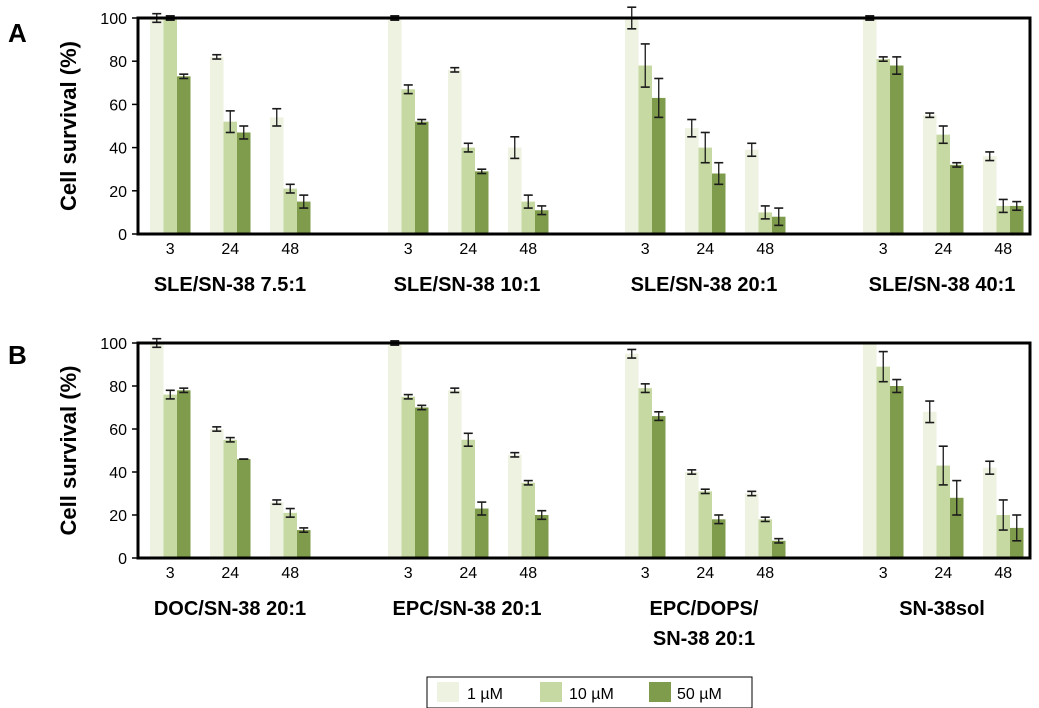 This screenshot has width=1039, height=708. What do you see at coordinates (230, 609) in the screenshot?
I see `group-label: DOC/SN-38 20:1` at bounding box center [230, 609].